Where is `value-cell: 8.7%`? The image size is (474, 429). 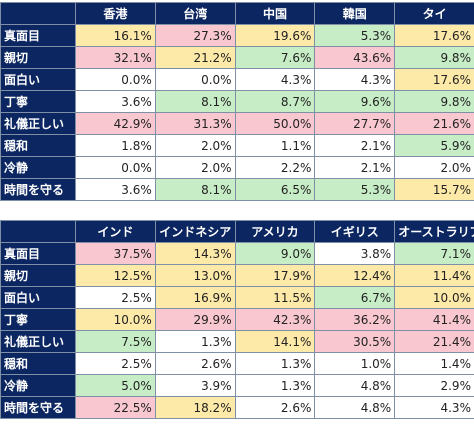 value-cell: 8.7% is located at coordinates (275, 101).